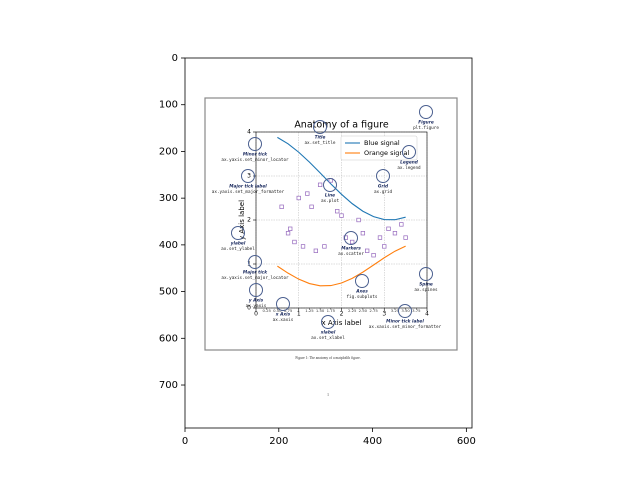  I want to click on annotation-code: ax.xaxis.set_minor_formatter, so click(405, 327).